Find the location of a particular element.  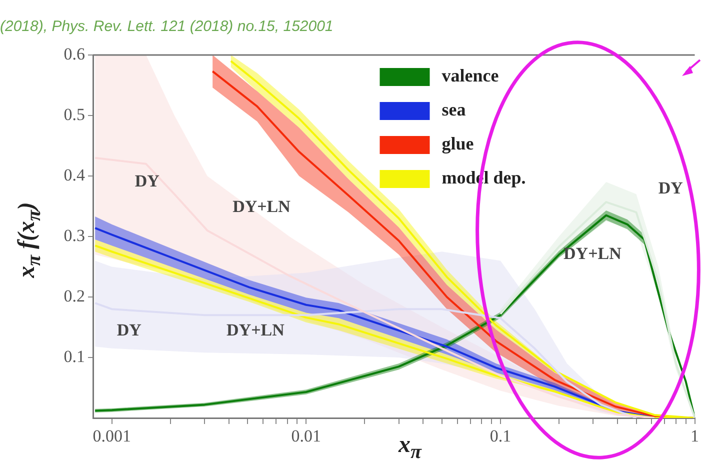

chart-title: (2018), Phys. Rev. Lett. 121 (2018) no.15, 152001 is located at coordinates (167, 26).